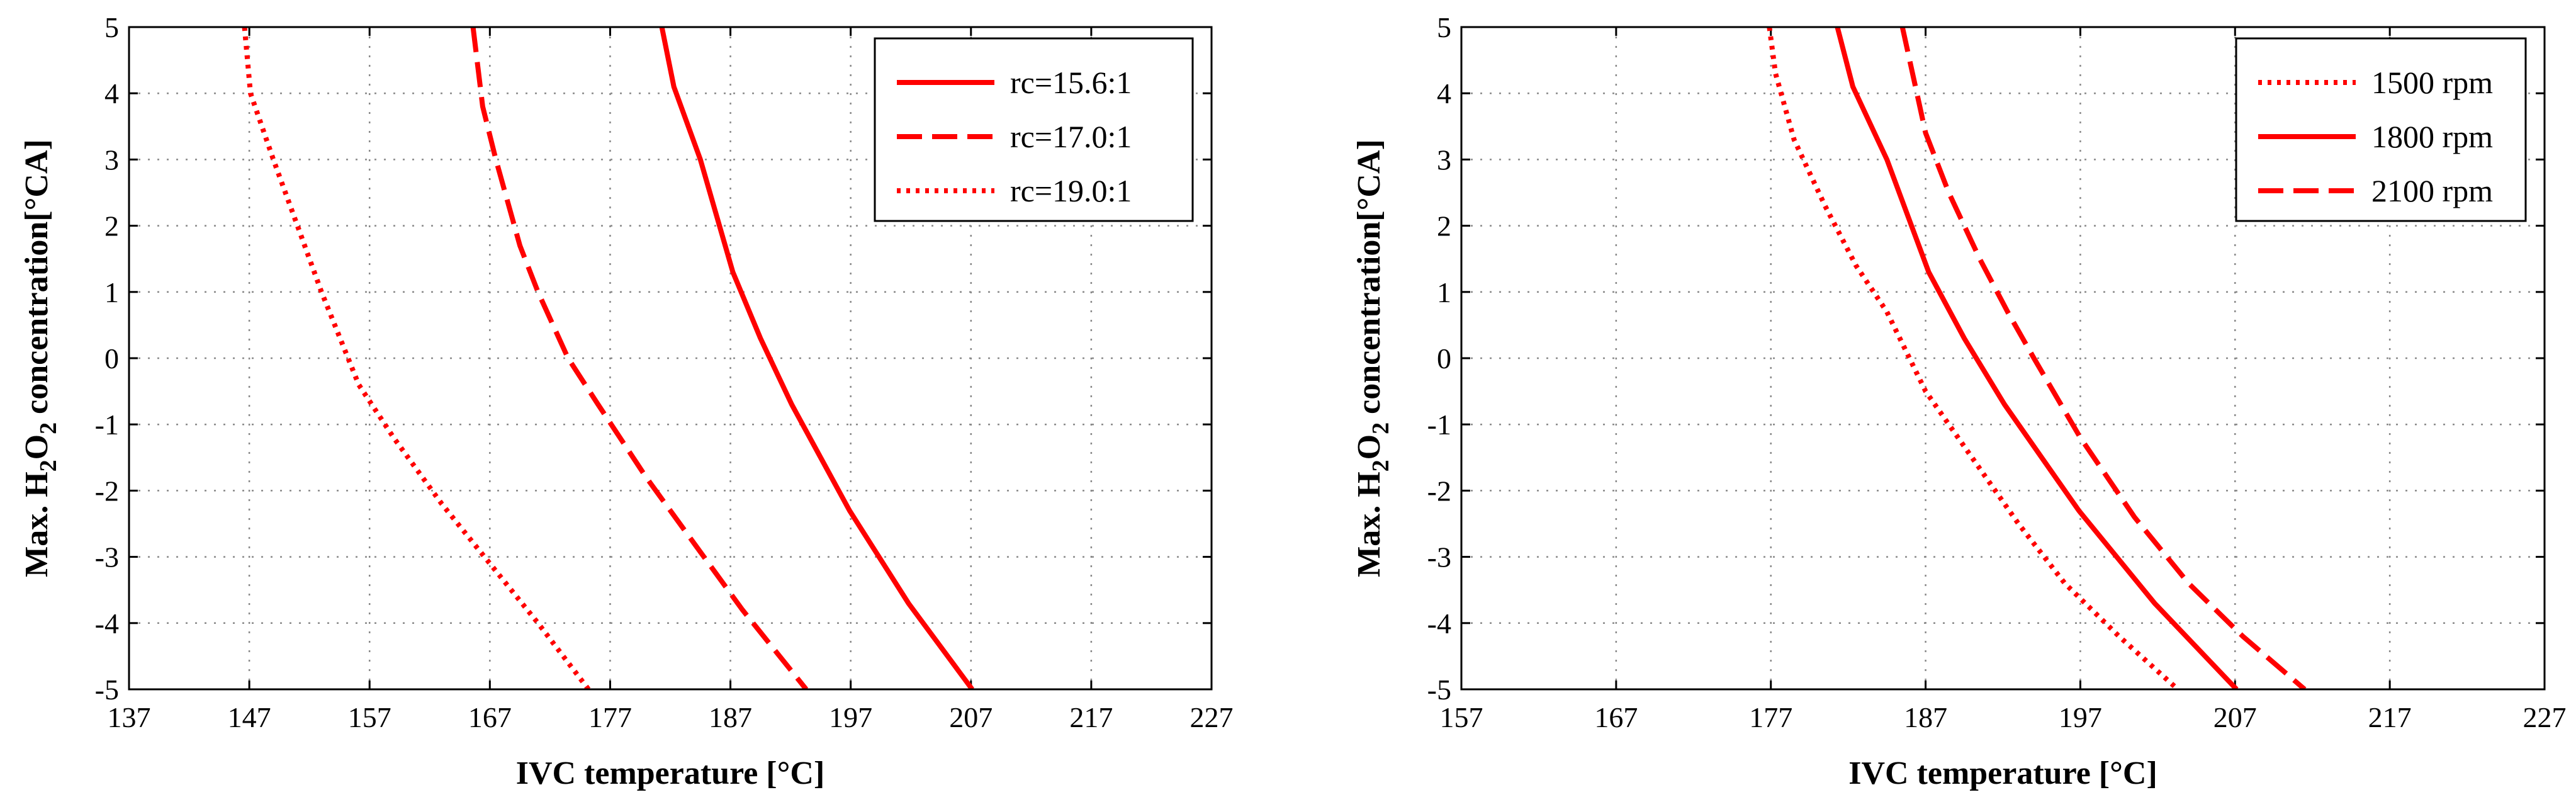 Image resolution: width=2576 pixels, height=802 pixels. What do you see at coordinates (2432, 191) in the screenshot?
I see `legend-label: 2100 rpm` at bounding box center [2432, 191].